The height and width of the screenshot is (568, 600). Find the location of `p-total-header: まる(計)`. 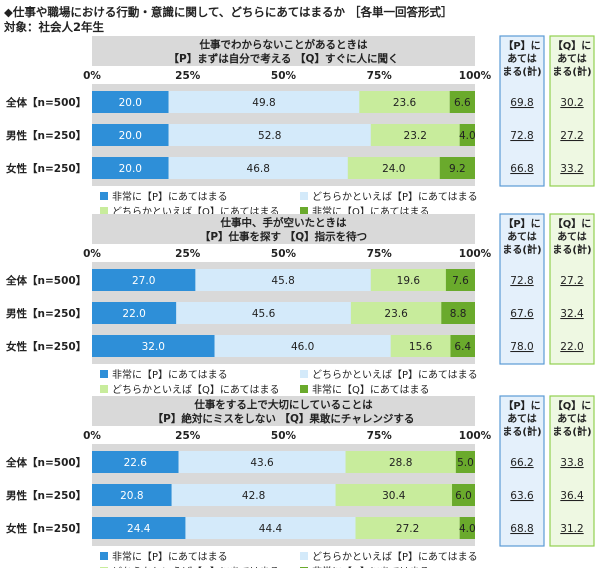

p-total-header: まる(計) is located at coordinates (521, 431).